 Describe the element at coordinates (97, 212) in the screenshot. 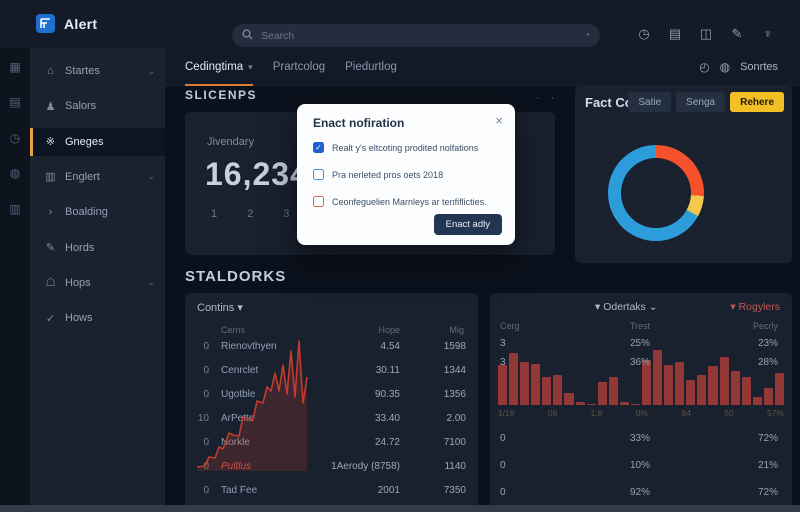

I see `sidebar-item-boalding: › Boalding` at that location.